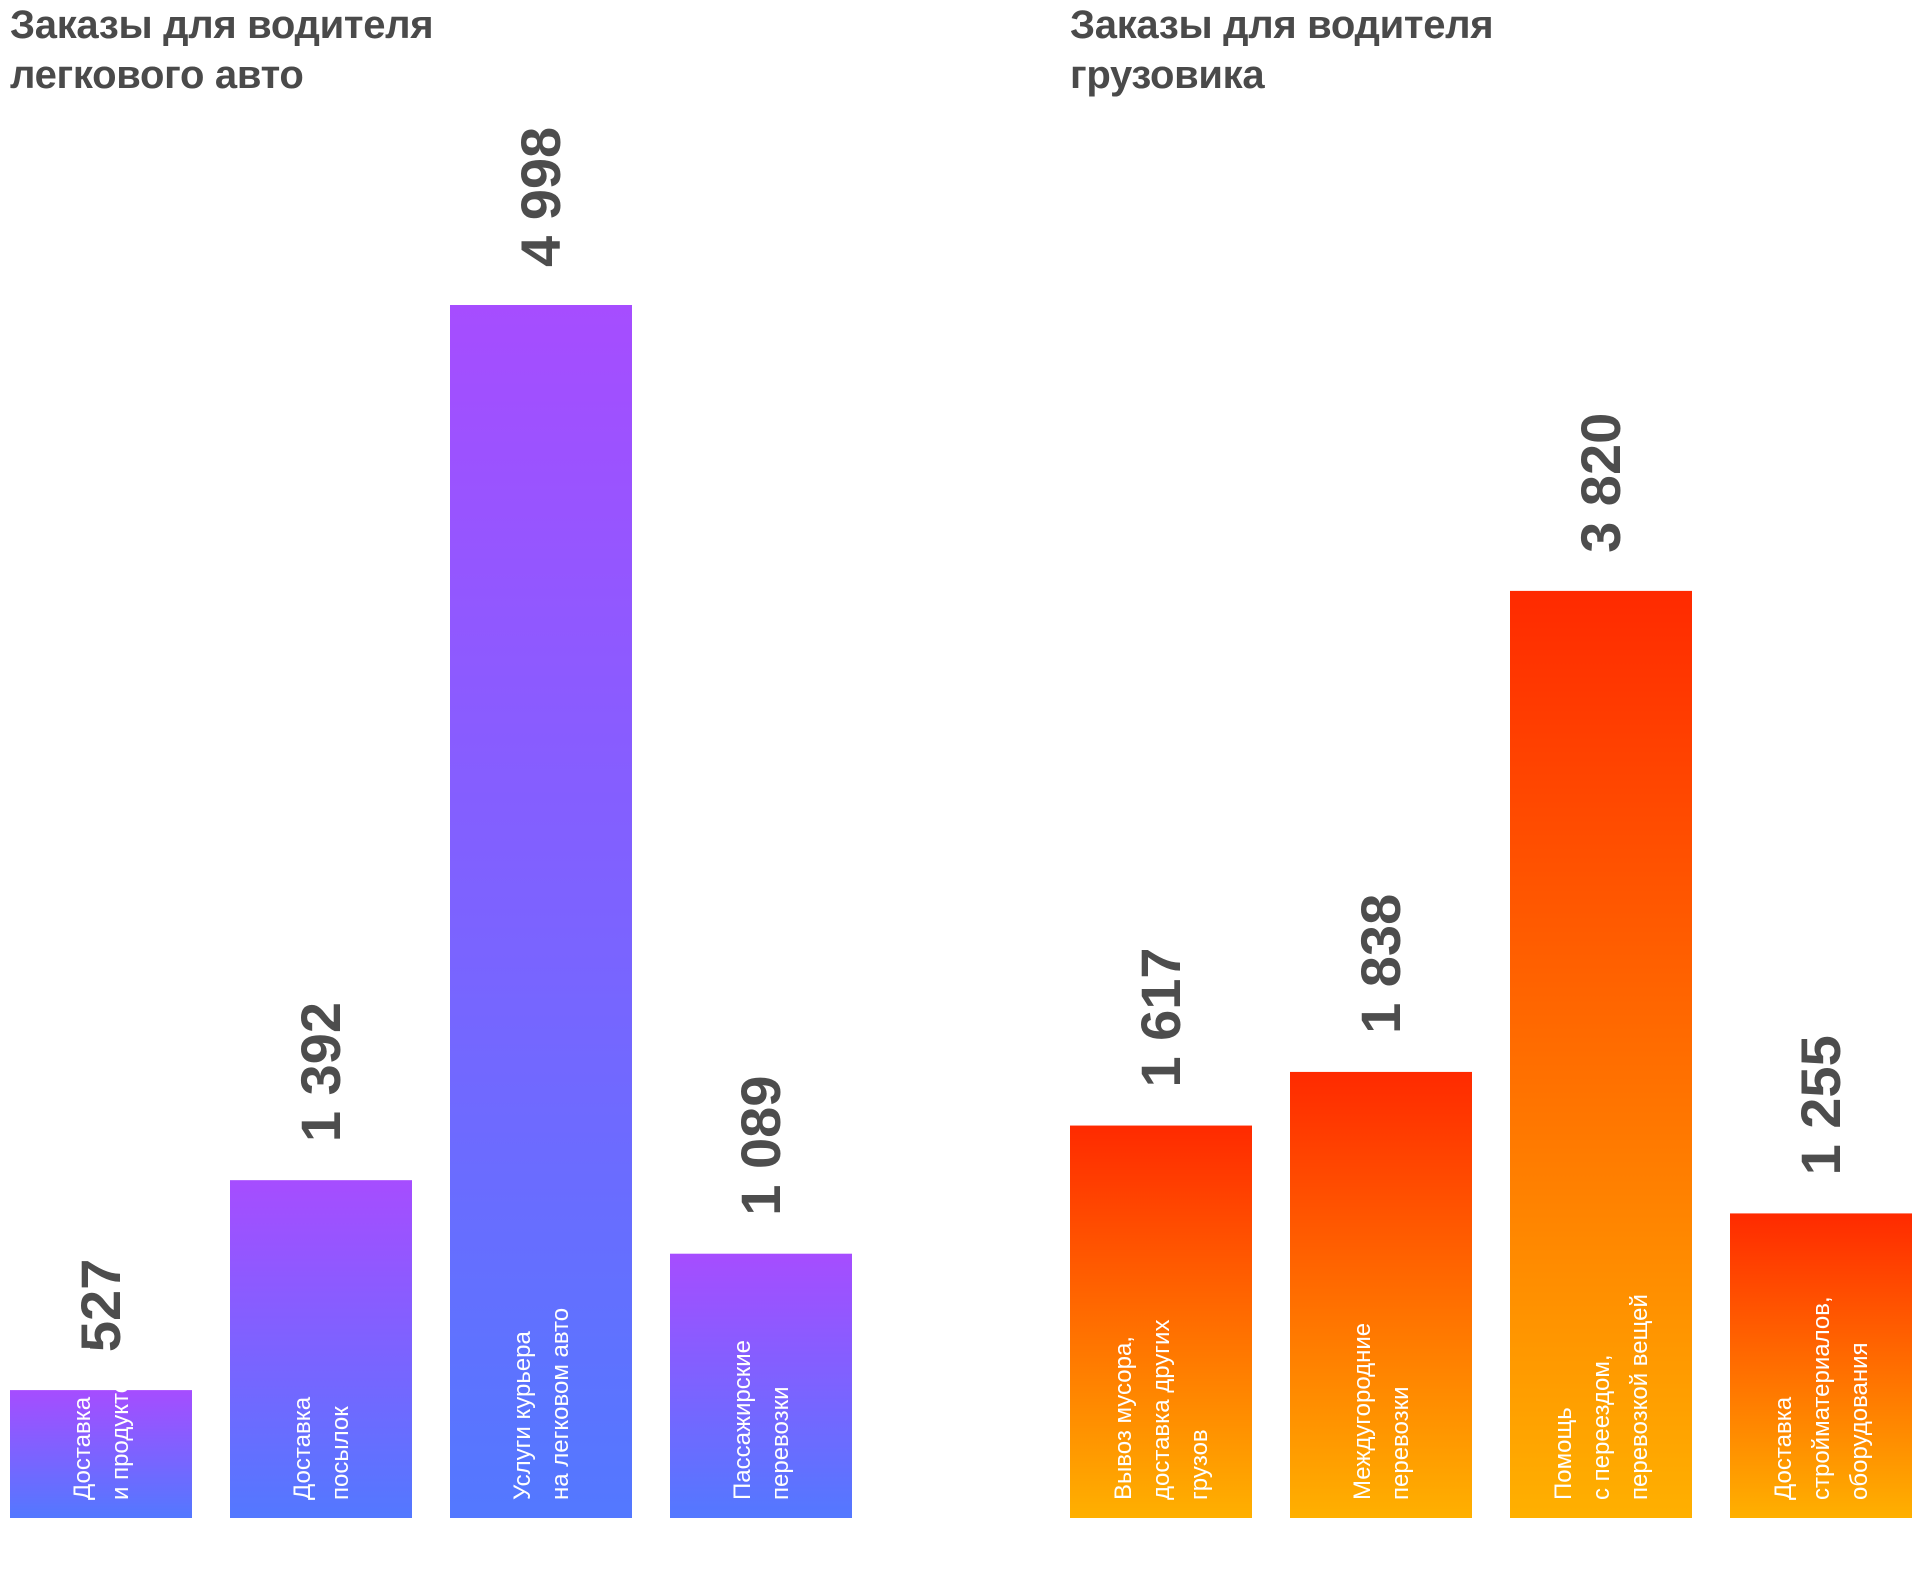  I want to click on value-label: 1 617, so click(1160, 1017).